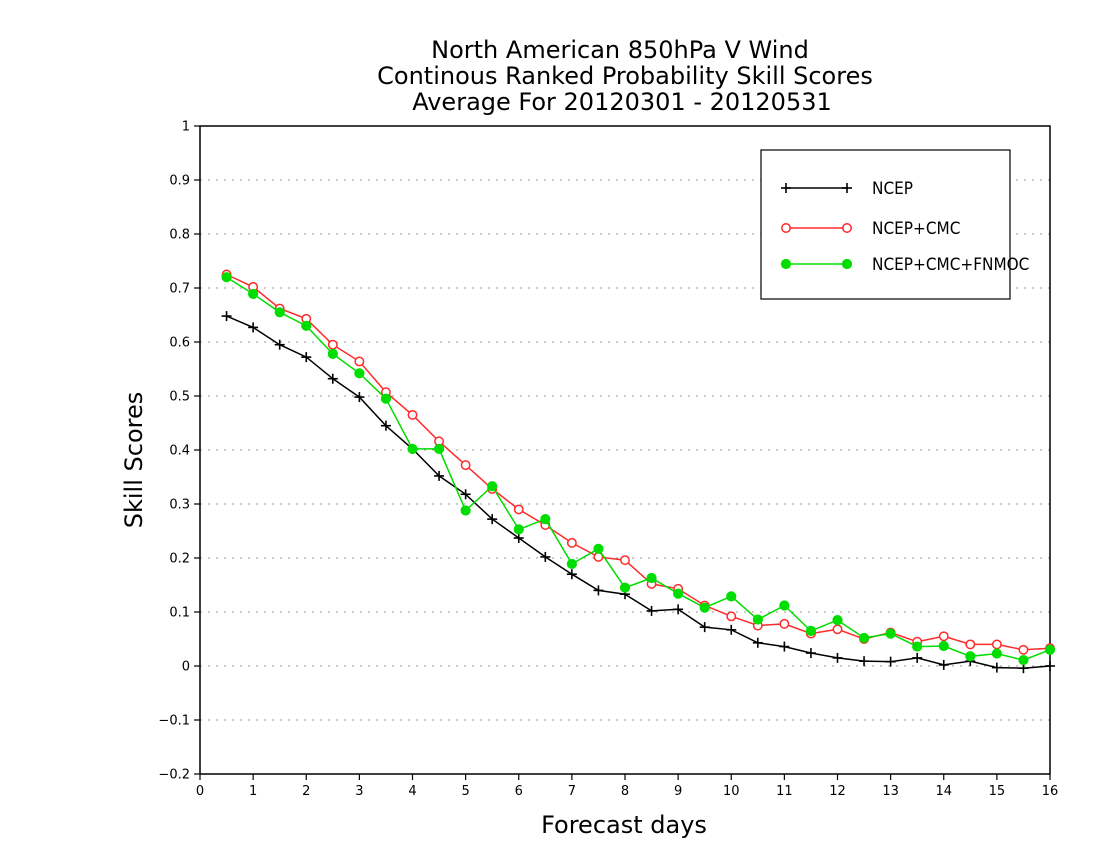 This screenshot has height=850, width=1100. What do you see at coordinates (916, 229) in the screenshot?
I see `legend-label-ncep-cmc: NCEP+CMC` at bounding box center [916, 229].